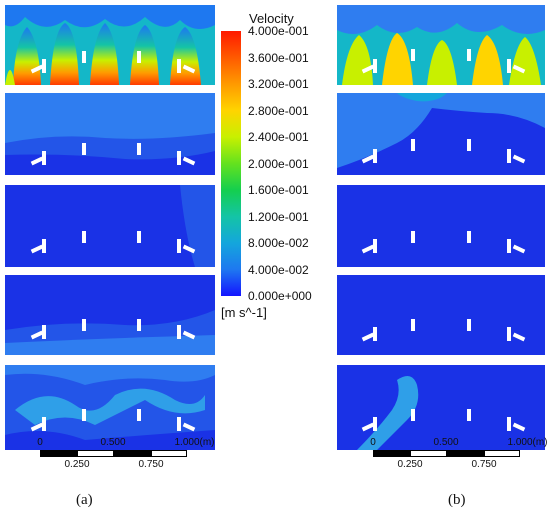  Describe the element at coordinates (278, 190) in the screenshot. I see `legend-tick: 1.600e-001` at that location.